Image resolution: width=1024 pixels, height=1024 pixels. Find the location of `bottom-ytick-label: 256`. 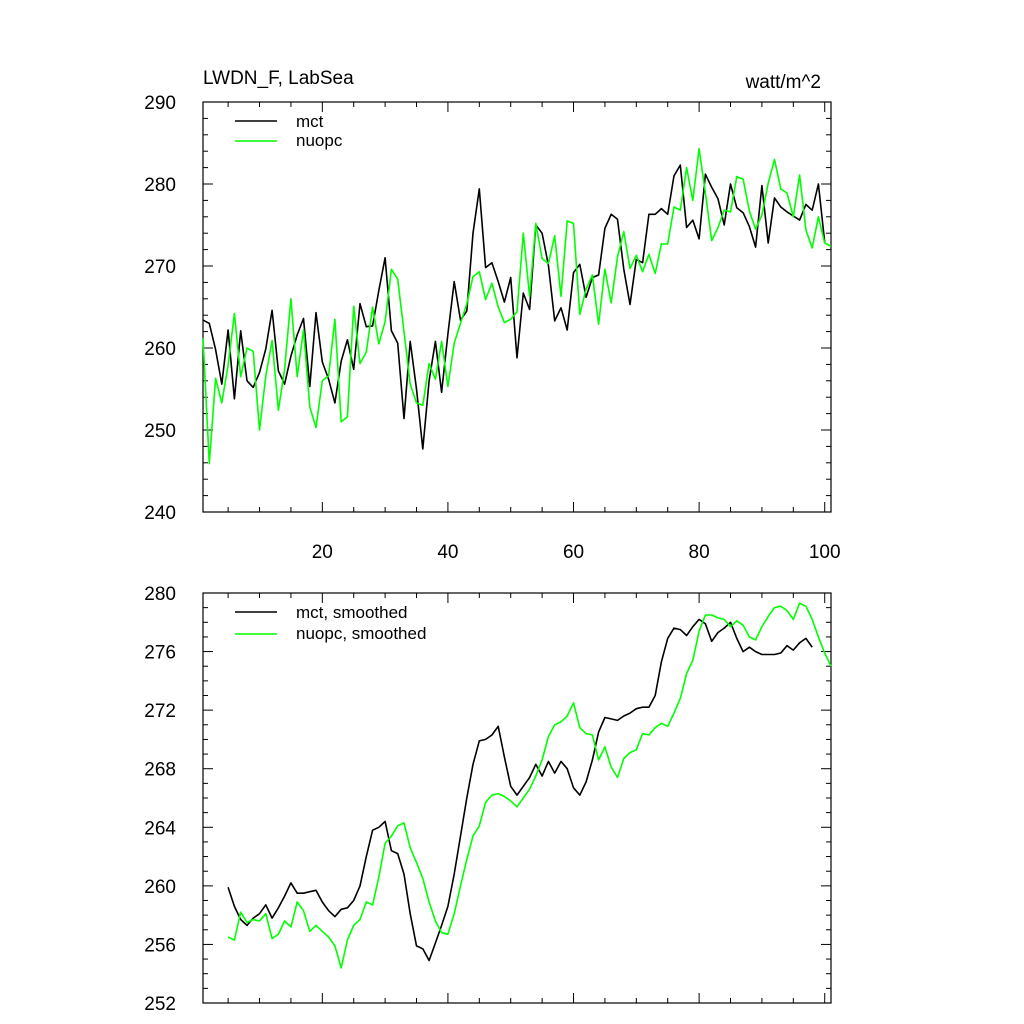

bottom-ytick-label: 256 is located at coordinates (160, 945).